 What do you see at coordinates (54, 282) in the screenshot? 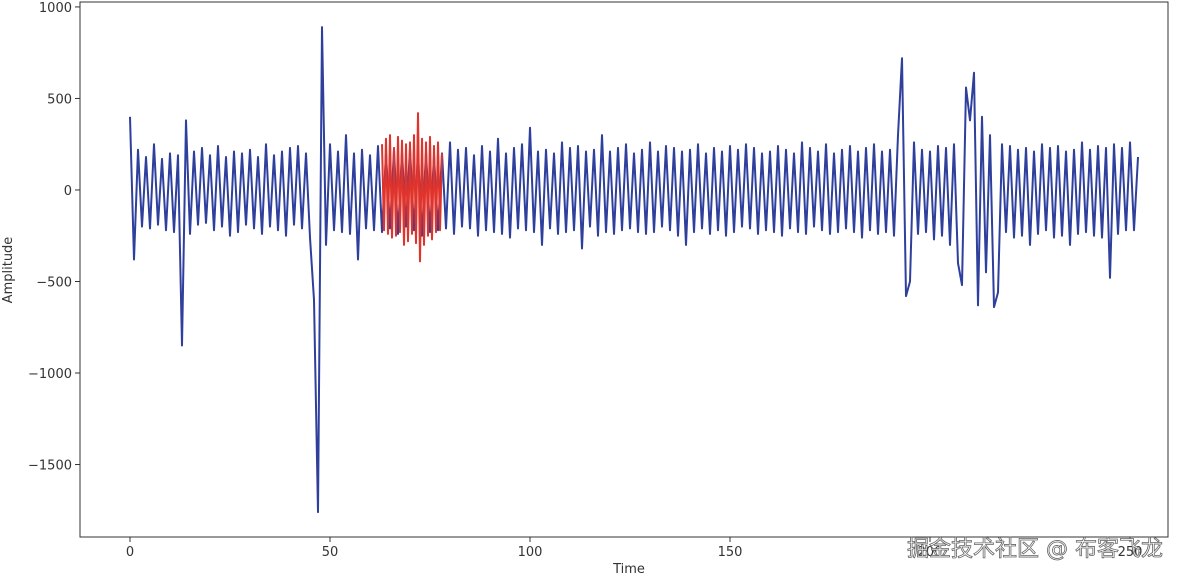
I see `y-tick-label: −500` at bounding box center [54, 282].